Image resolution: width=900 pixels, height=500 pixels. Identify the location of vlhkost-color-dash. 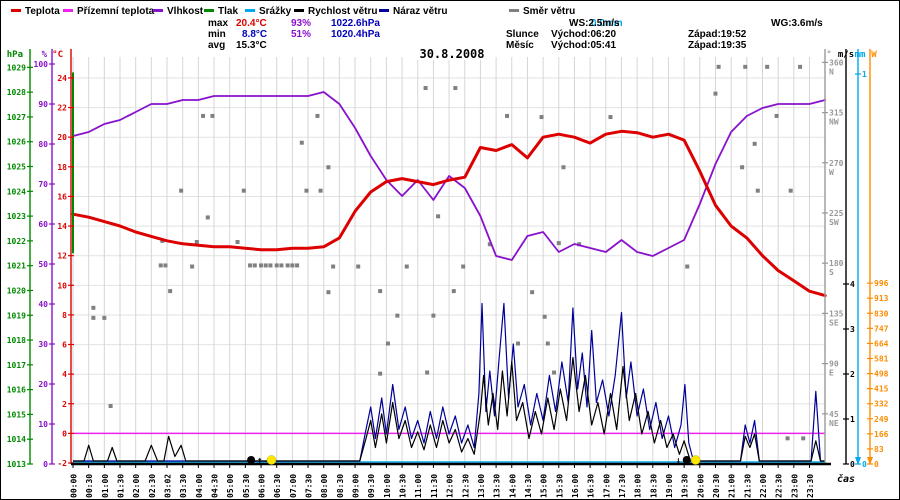
(158, 10).